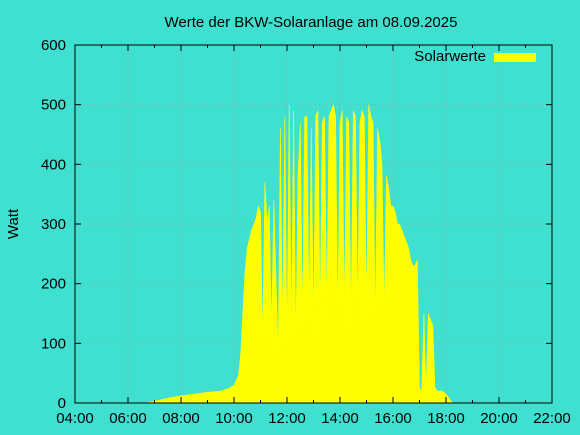 The width and height of the screenshot is (580, 435). Describe the element at coordinates (450, 56) in the screenshot. I see `legend-label: Solarwerte` at that location.